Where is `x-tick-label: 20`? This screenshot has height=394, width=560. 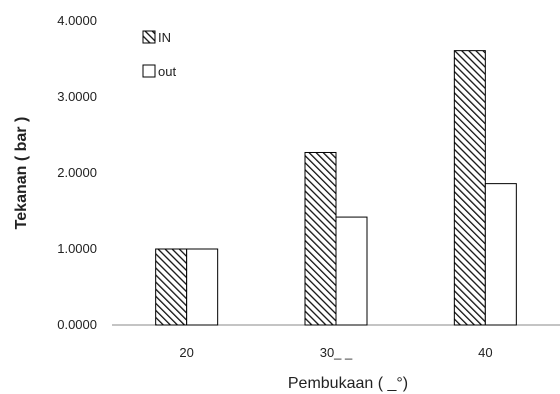
x-tick-label: 20 is located at coordinates (186, 352).